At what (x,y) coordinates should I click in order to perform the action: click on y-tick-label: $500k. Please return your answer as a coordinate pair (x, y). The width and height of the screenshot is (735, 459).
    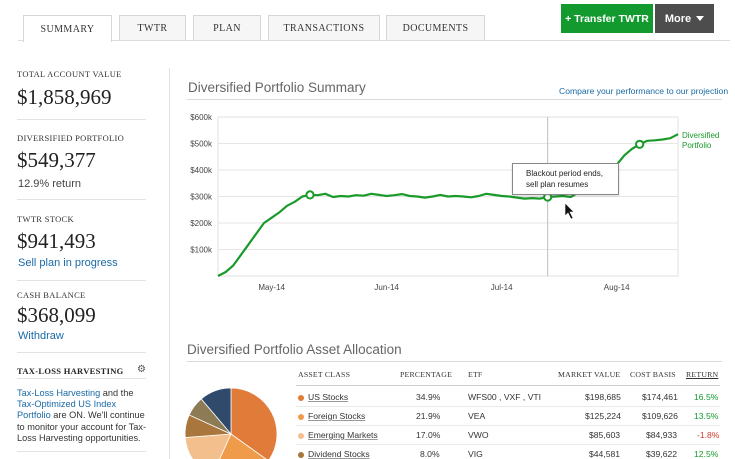
    Looking at the image, I should click on (201, 144).